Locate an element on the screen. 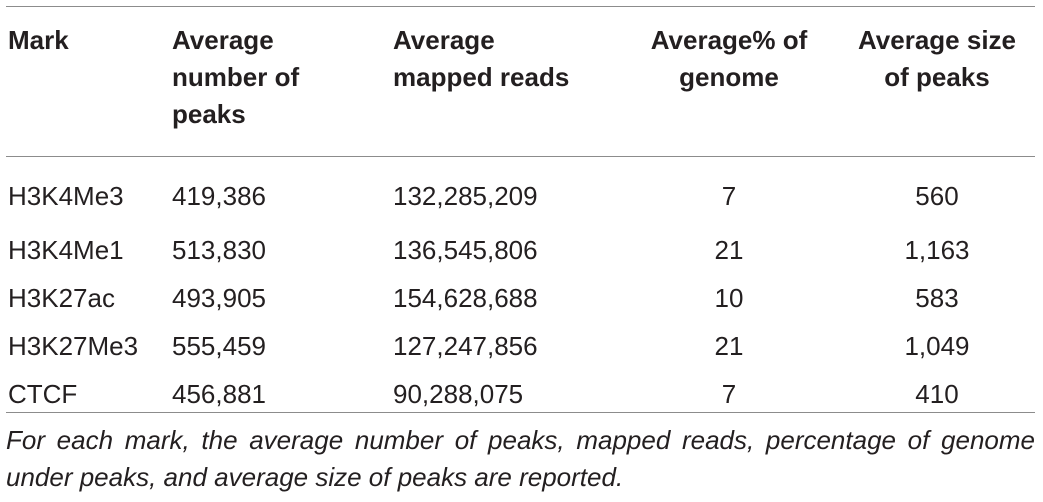 The height and width of the screenshot is (502, 1043). table-row: H3K4Me3 419,386 132,285,209 7 560 is located at coordinates (520, 191).